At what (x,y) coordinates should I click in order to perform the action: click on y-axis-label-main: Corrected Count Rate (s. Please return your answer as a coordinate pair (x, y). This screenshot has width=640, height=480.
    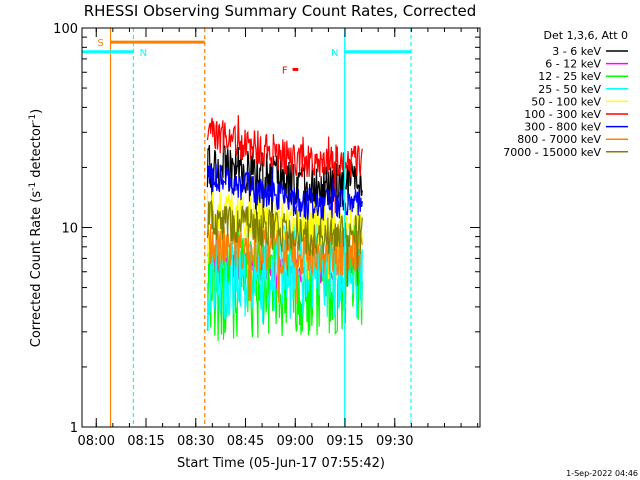
    Looking at the image, I should click on (36, 269).